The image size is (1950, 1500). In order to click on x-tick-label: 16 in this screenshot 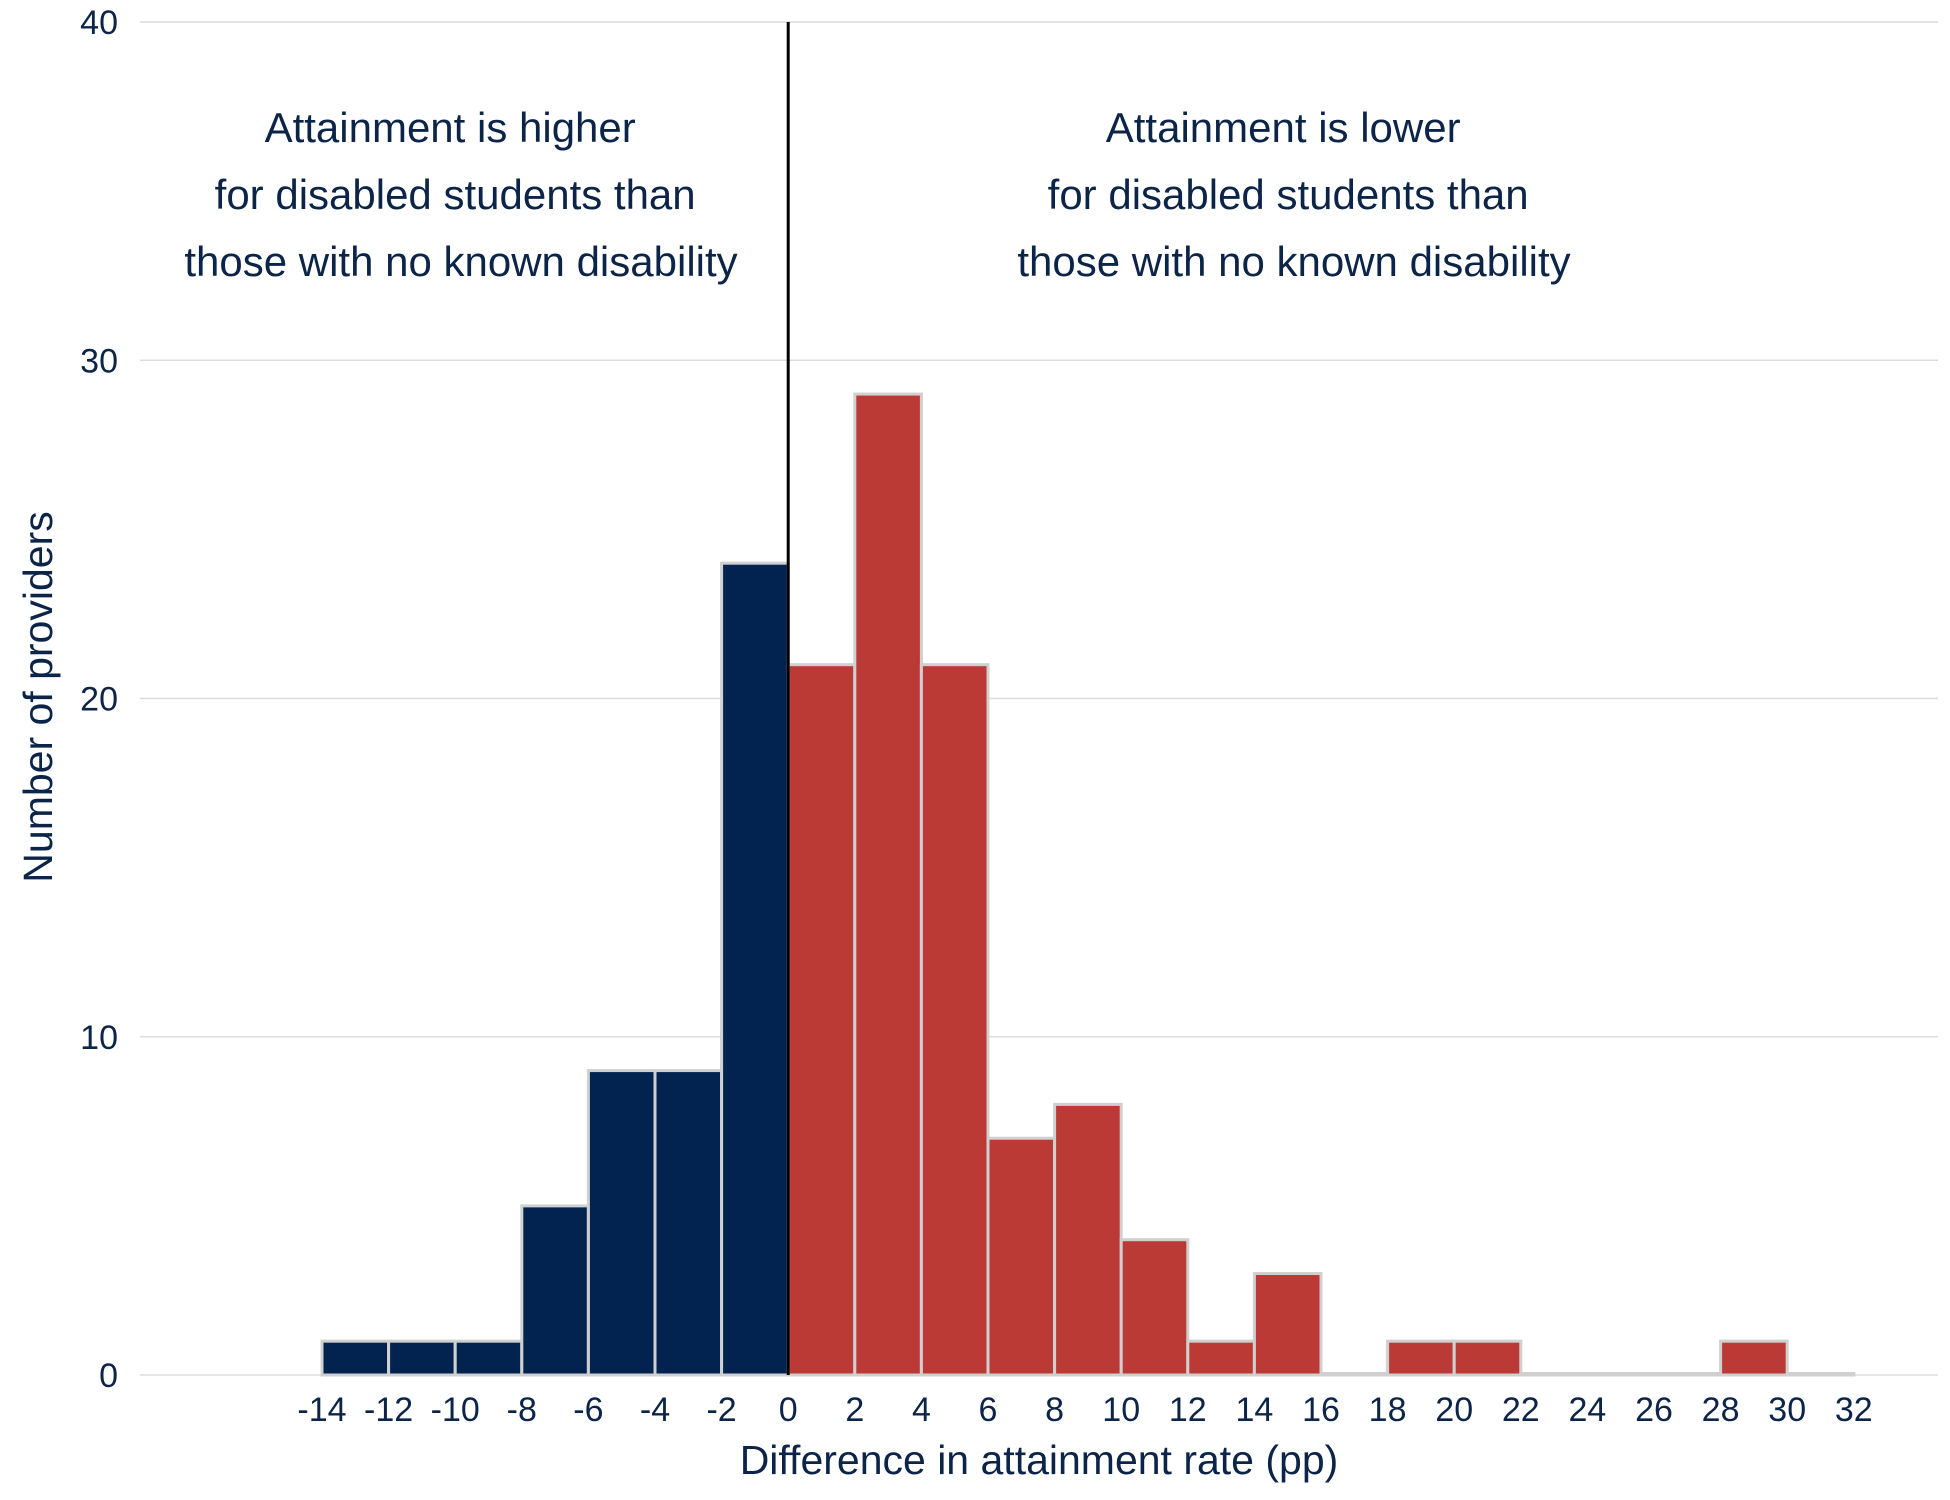, I will do `click(1321, 1410)`.